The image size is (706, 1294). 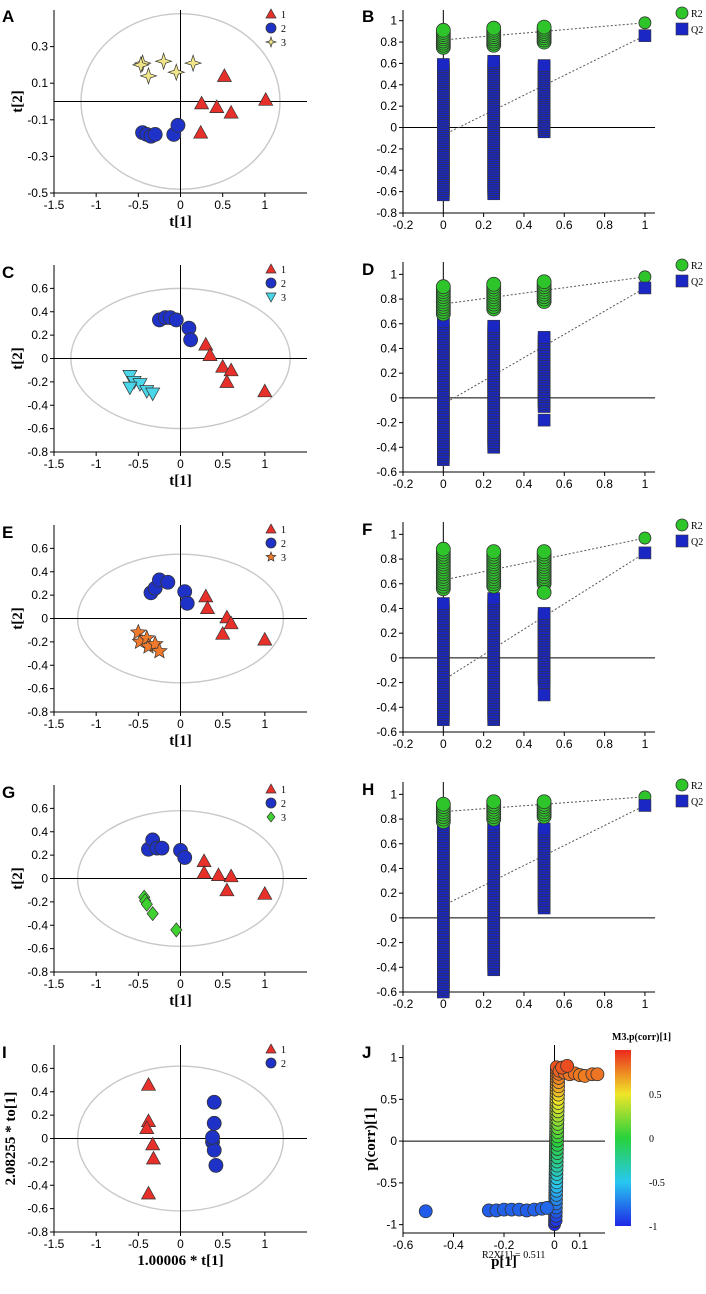 What do you see at coordinates (623, 1138) in the screenshot?
I see `colorbar` at bounding box center [623, 1138].